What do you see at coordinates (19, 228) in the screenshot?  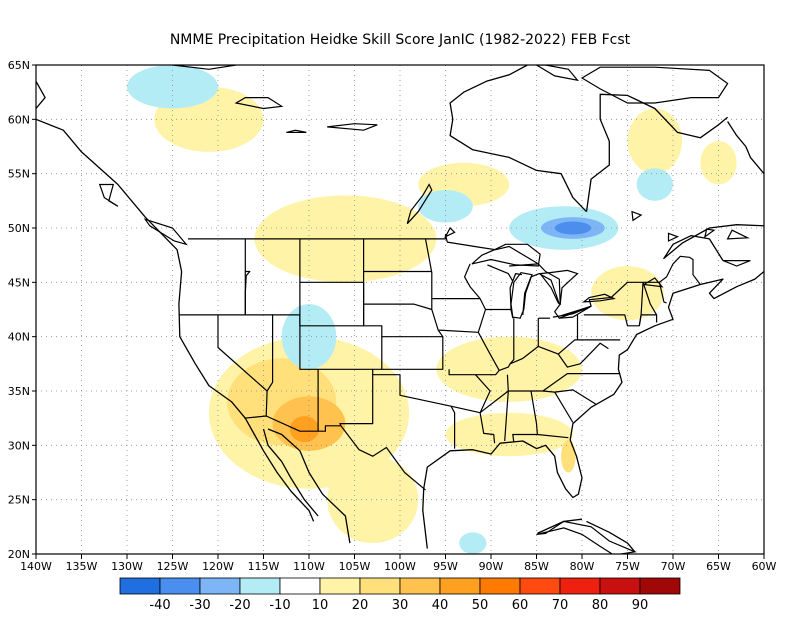 I see `y-tick-label: 50N` at bounding box center [19, 228].